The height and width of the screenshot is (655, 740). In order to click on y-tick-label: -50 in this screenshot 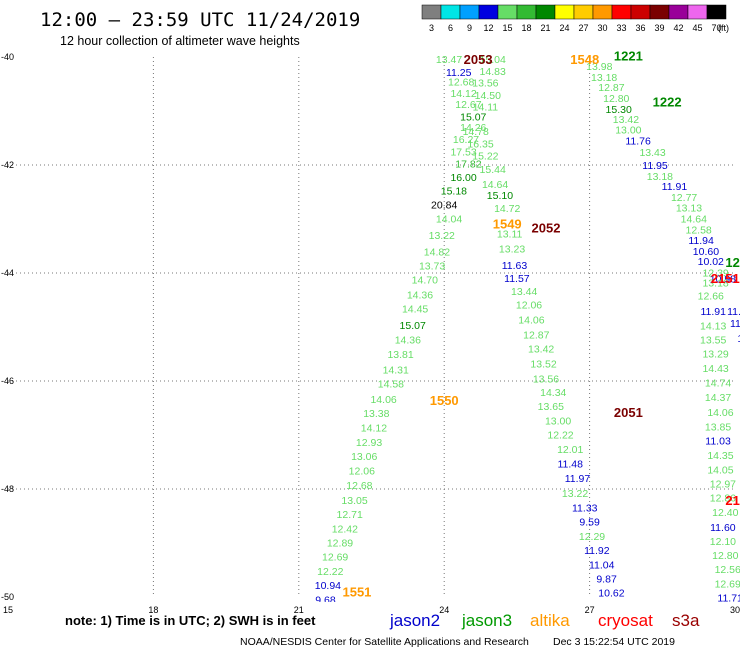, I will do `click(7, 597)`.